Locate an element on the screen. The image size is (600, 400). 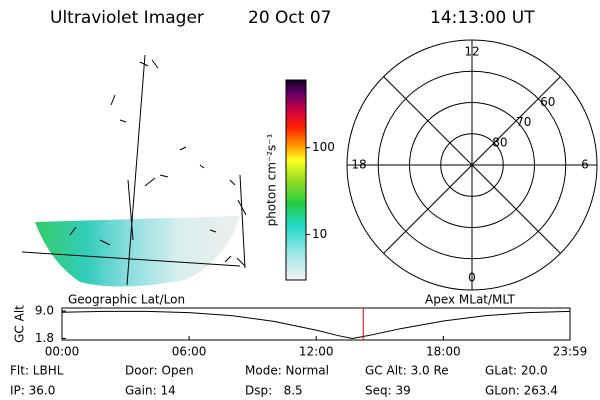
alt-label: GC Alt is located at coordinates (20, 324).